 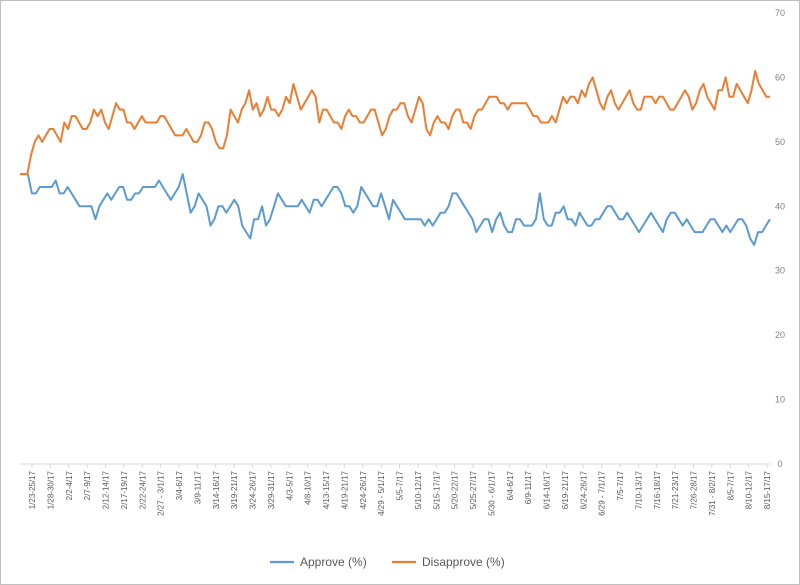 What do you see at coordinates (395, 209) in the screenshot?
I see `series-line-approve` at bounding box center [395, 209].